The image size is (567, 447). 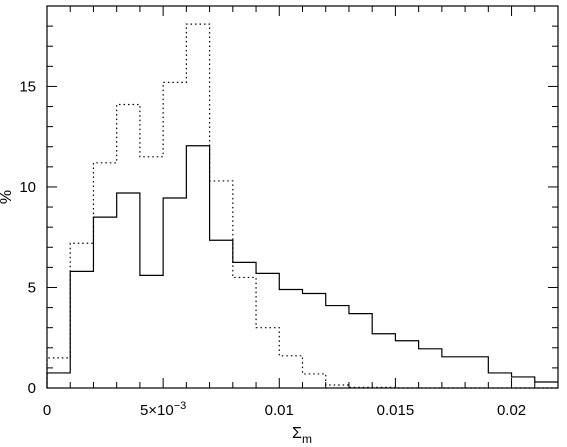 I want to click on y-tick-labels: 0 5 10 15, so click(x=27, y=237).